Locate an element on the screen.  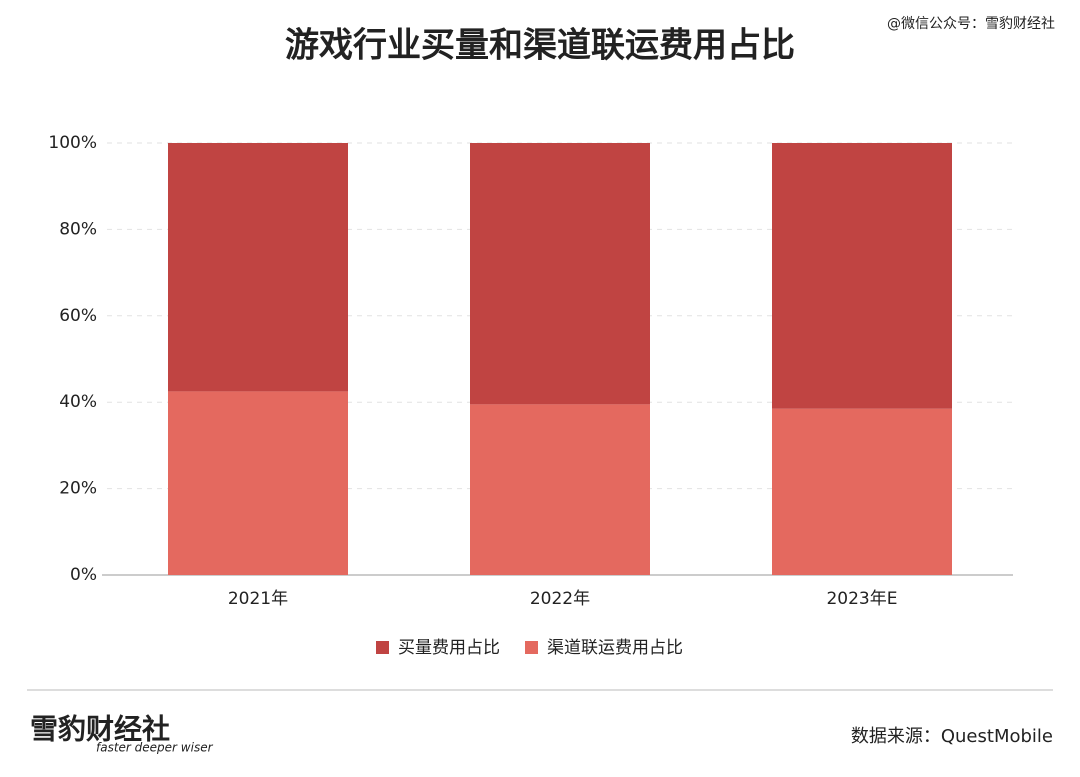
source: 数据来源：QuestMobile is located at coordinates (952, 736).